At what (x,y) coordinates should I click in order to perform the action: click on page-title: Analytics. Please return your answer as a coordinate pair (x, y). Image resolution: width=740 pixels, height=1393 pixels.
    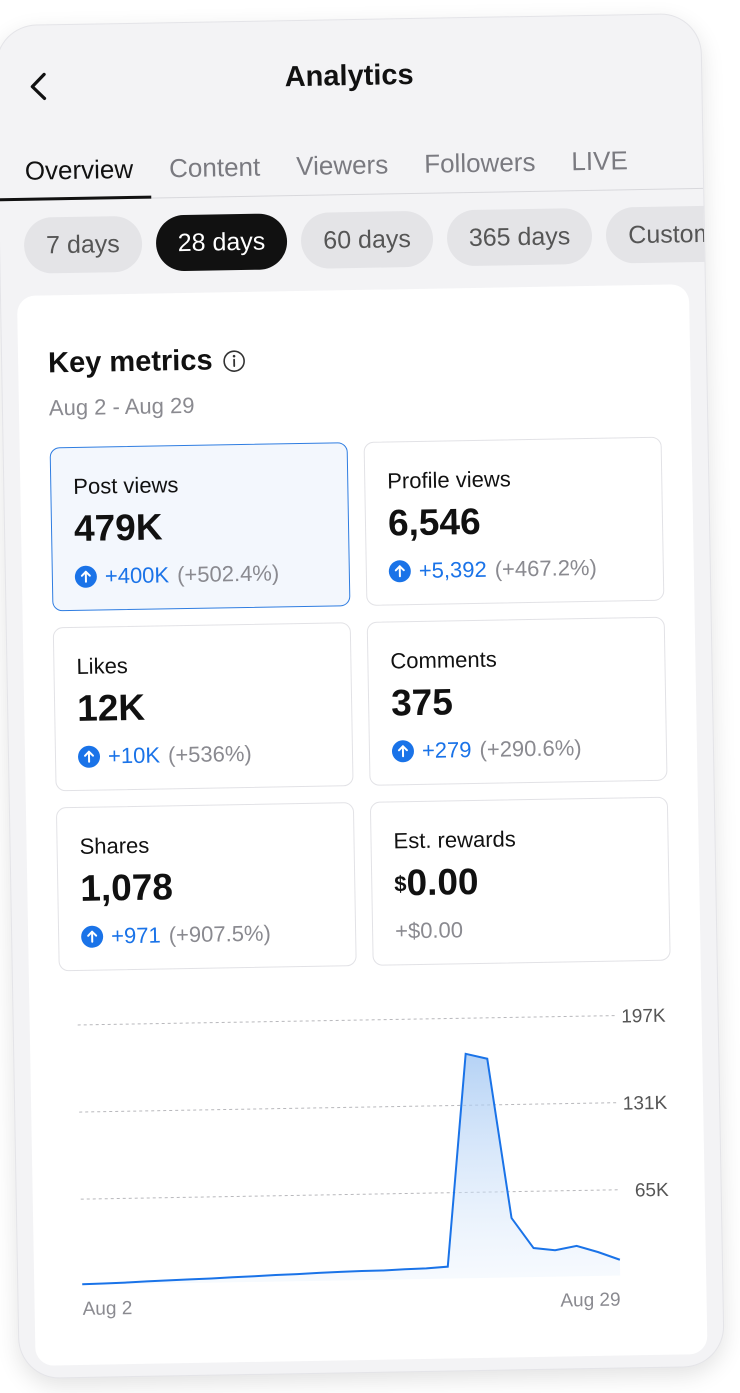
    Looking at the image, I should click on (349, 76).